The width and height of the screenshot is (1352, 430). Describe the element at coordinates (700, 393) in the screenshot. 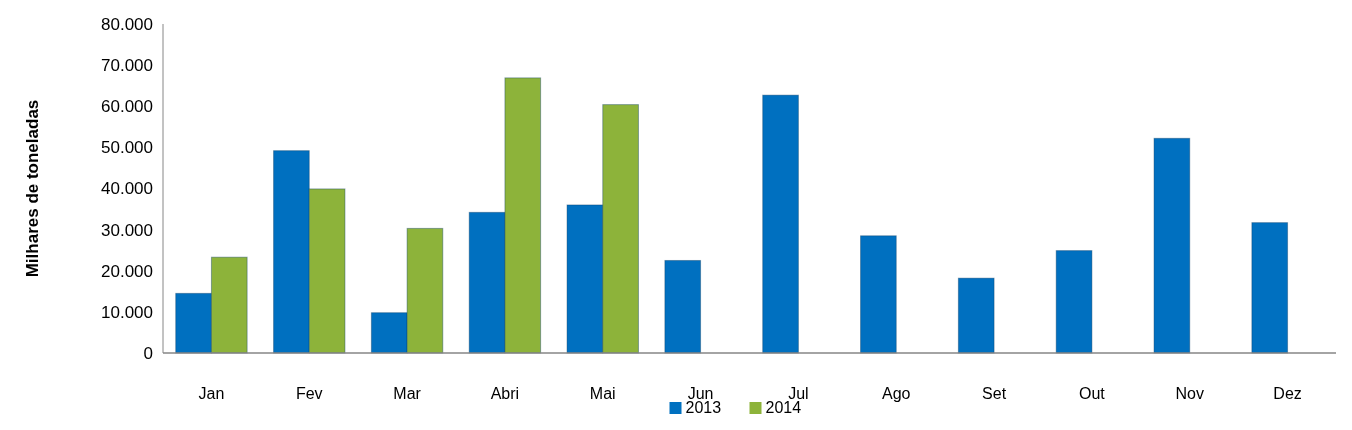

I see `x-tick-label: Jun` at that location.